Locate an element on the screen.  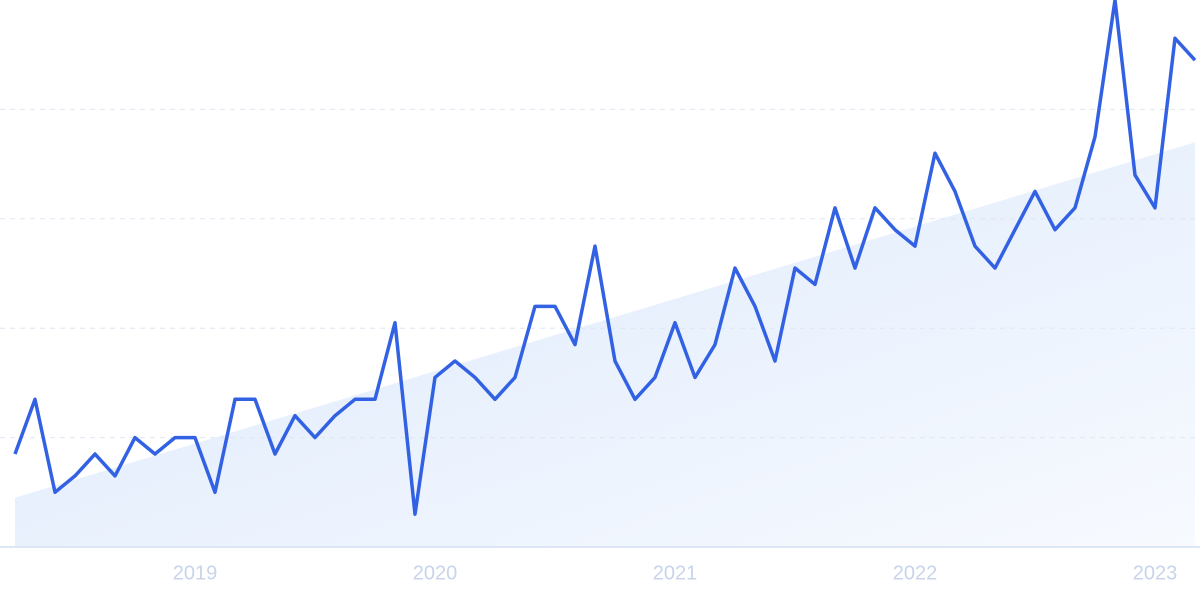
x-tick-label: 2021 is located at coordinates (675, 573).